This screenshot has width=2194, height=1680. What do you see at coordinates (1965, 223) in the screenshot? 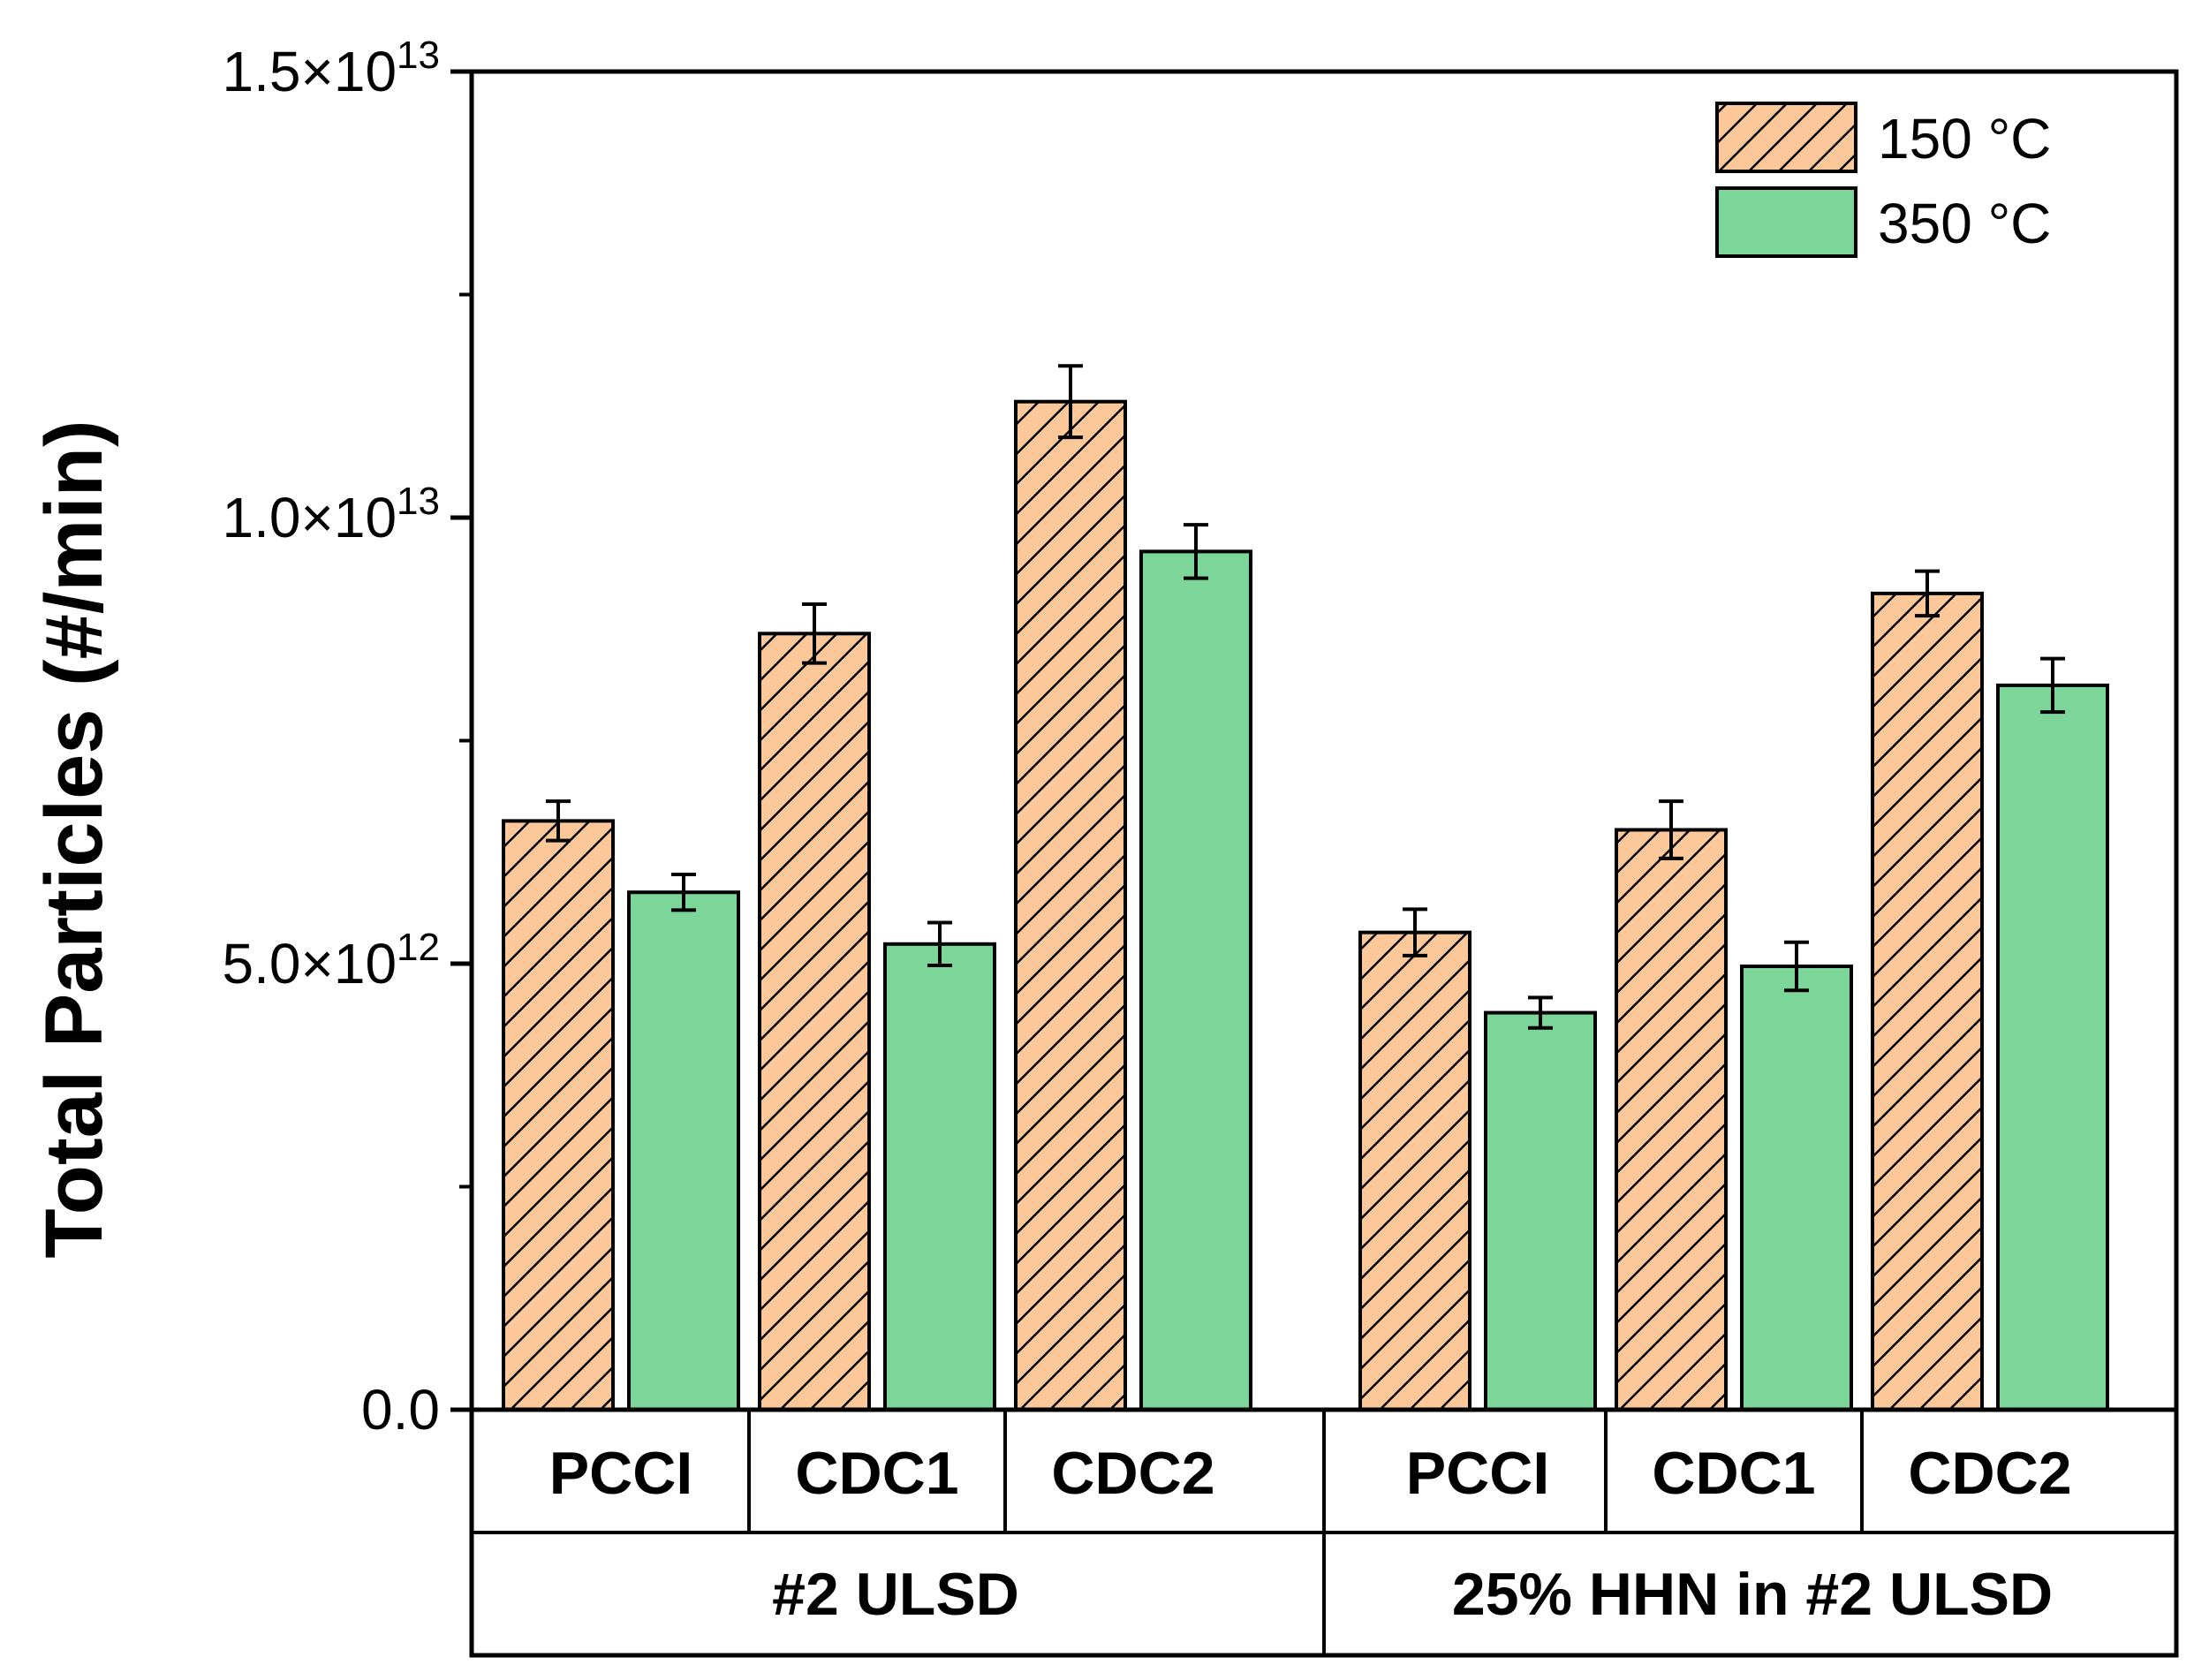
I see `legend-label-350c: 350 °C` at bounding box center [1965, 223].